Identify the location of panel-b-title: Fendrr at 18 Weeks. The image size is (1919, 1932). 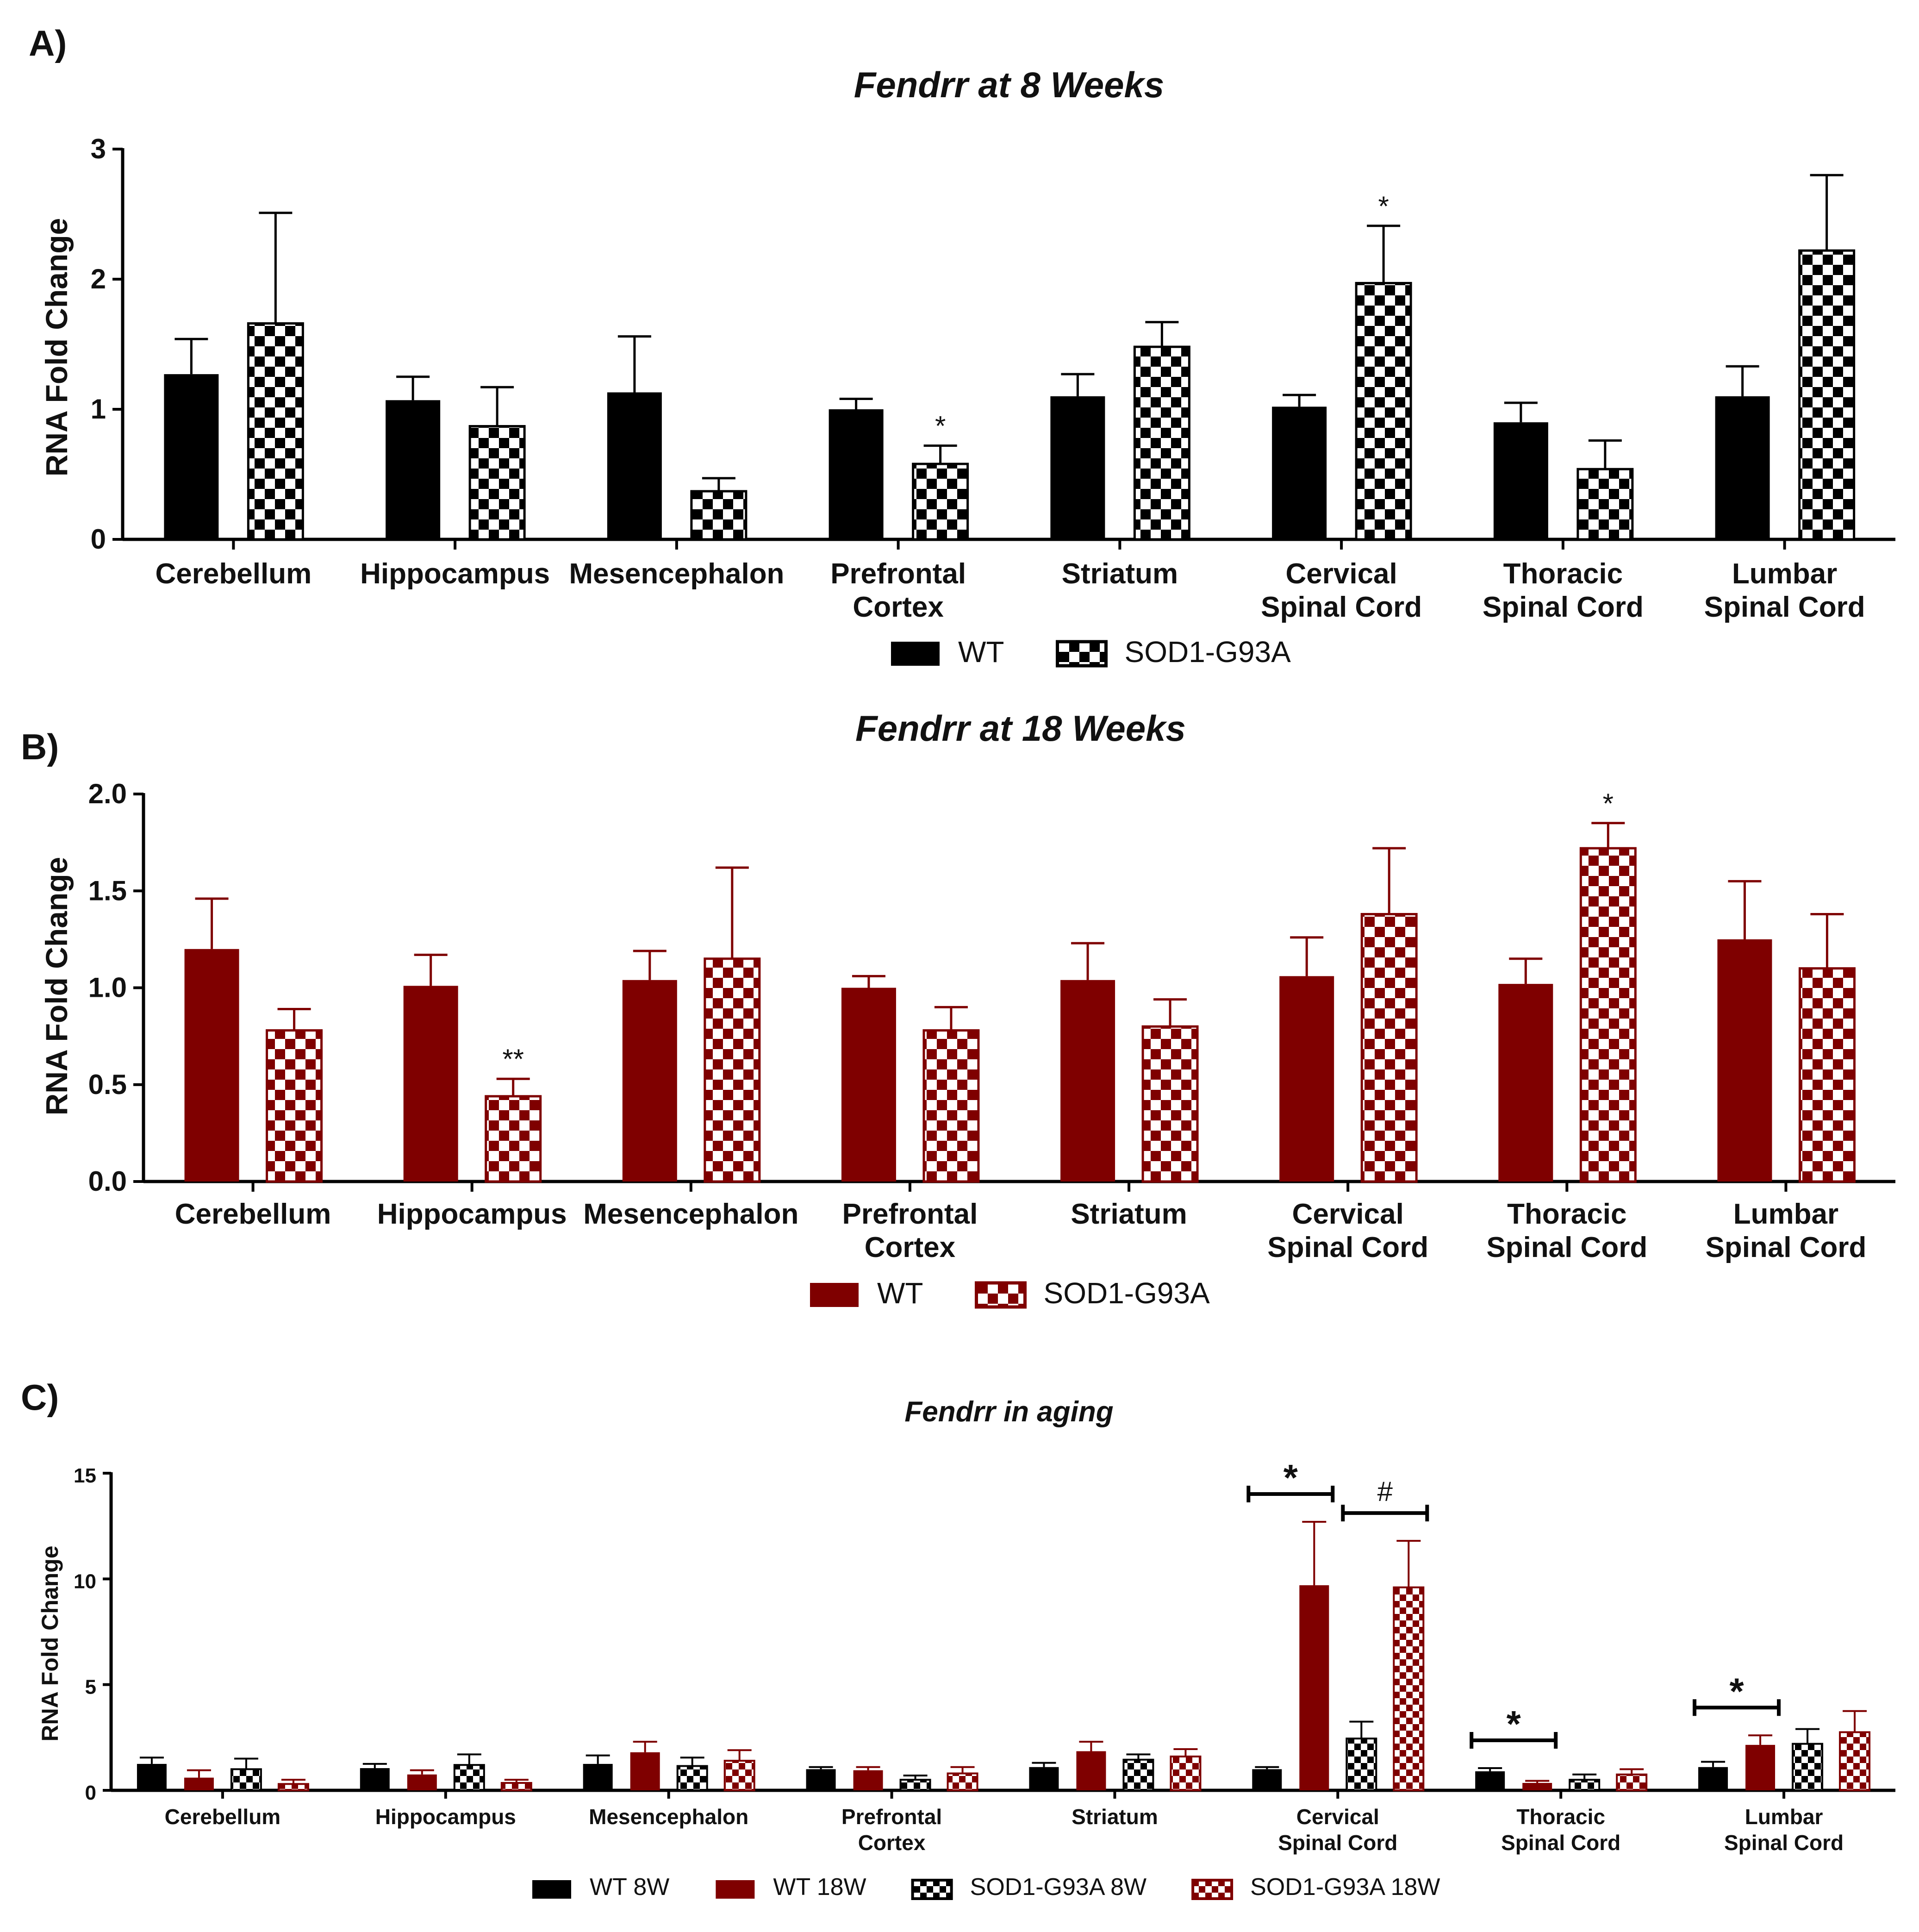
(1020, 728).